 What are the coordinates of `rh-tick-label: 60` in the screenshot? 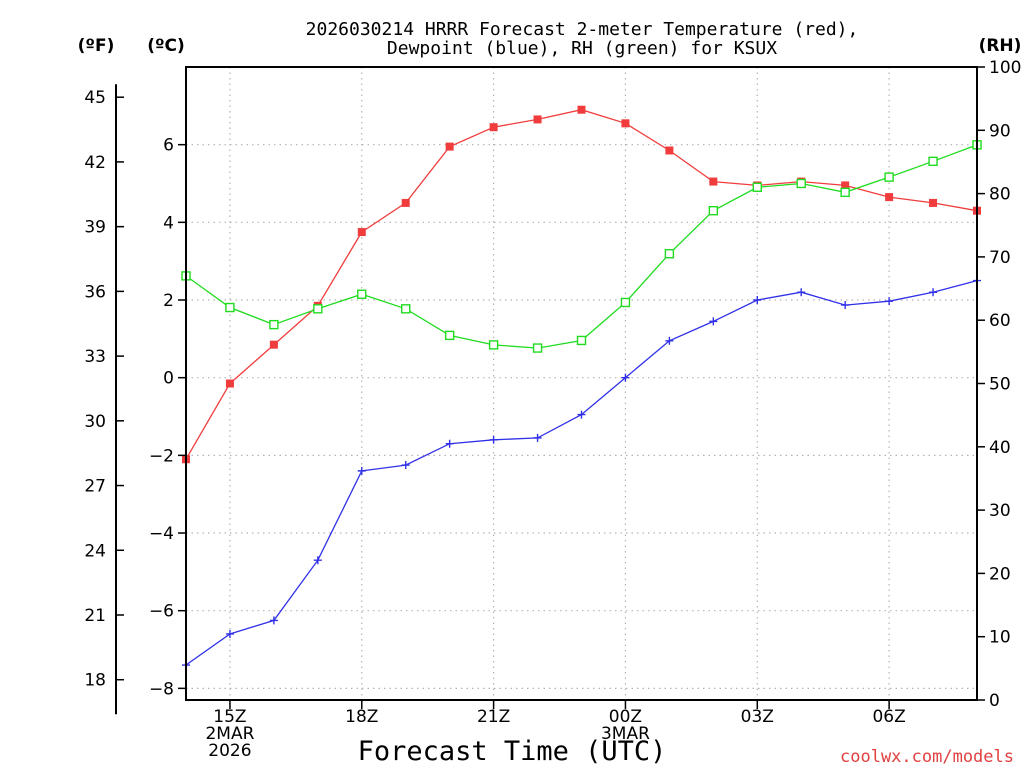 It's located at (1000, 321).